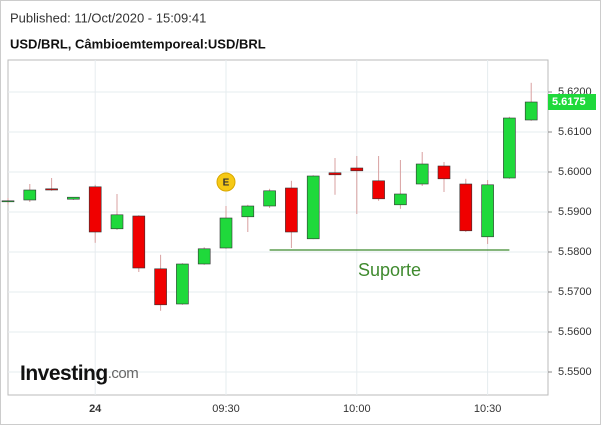  I want to click on x-tick-label: 09:30, so click(226, 409).